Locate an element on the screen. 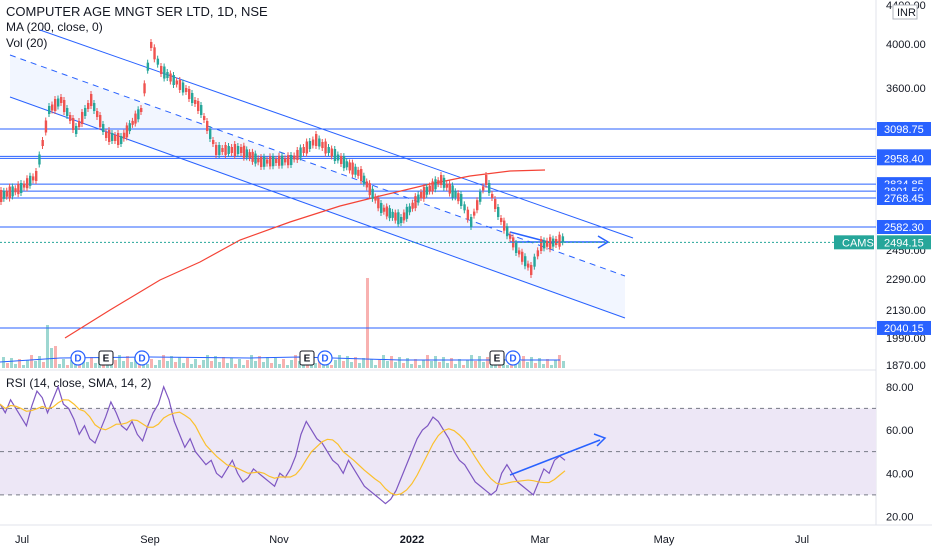 The width and height of the screenshot is (932, 550). volume-legend: Vol (20) is located at coordinates (27, 43).